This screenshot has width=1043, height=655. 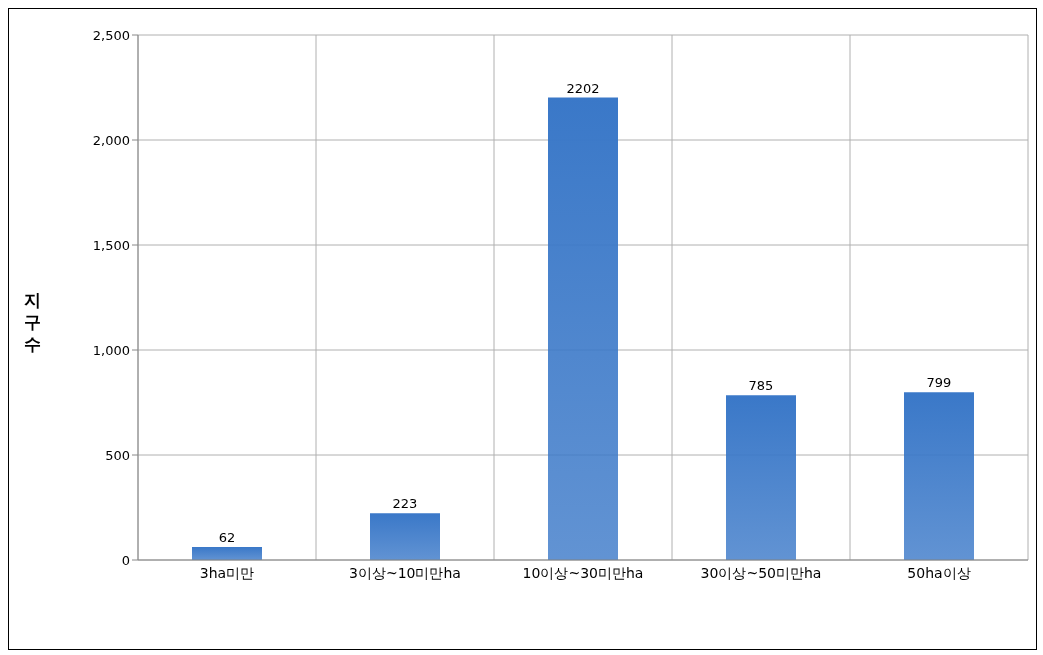 What do you see at coordinates (32, 322) in the screenshot?
I see `y-axis-title: 지구수` at bounding box center [32, 322].